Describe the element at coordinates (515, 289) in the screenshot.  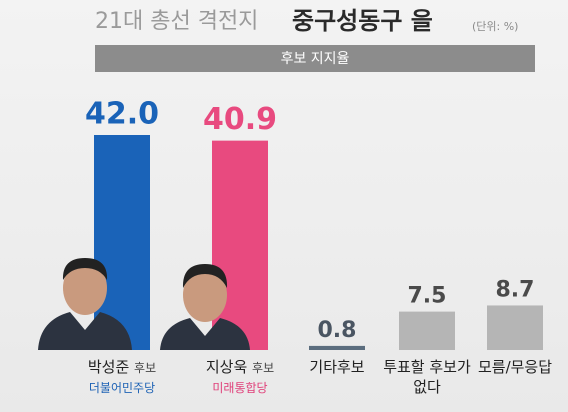
I see `value-label: 8.7` at that location.